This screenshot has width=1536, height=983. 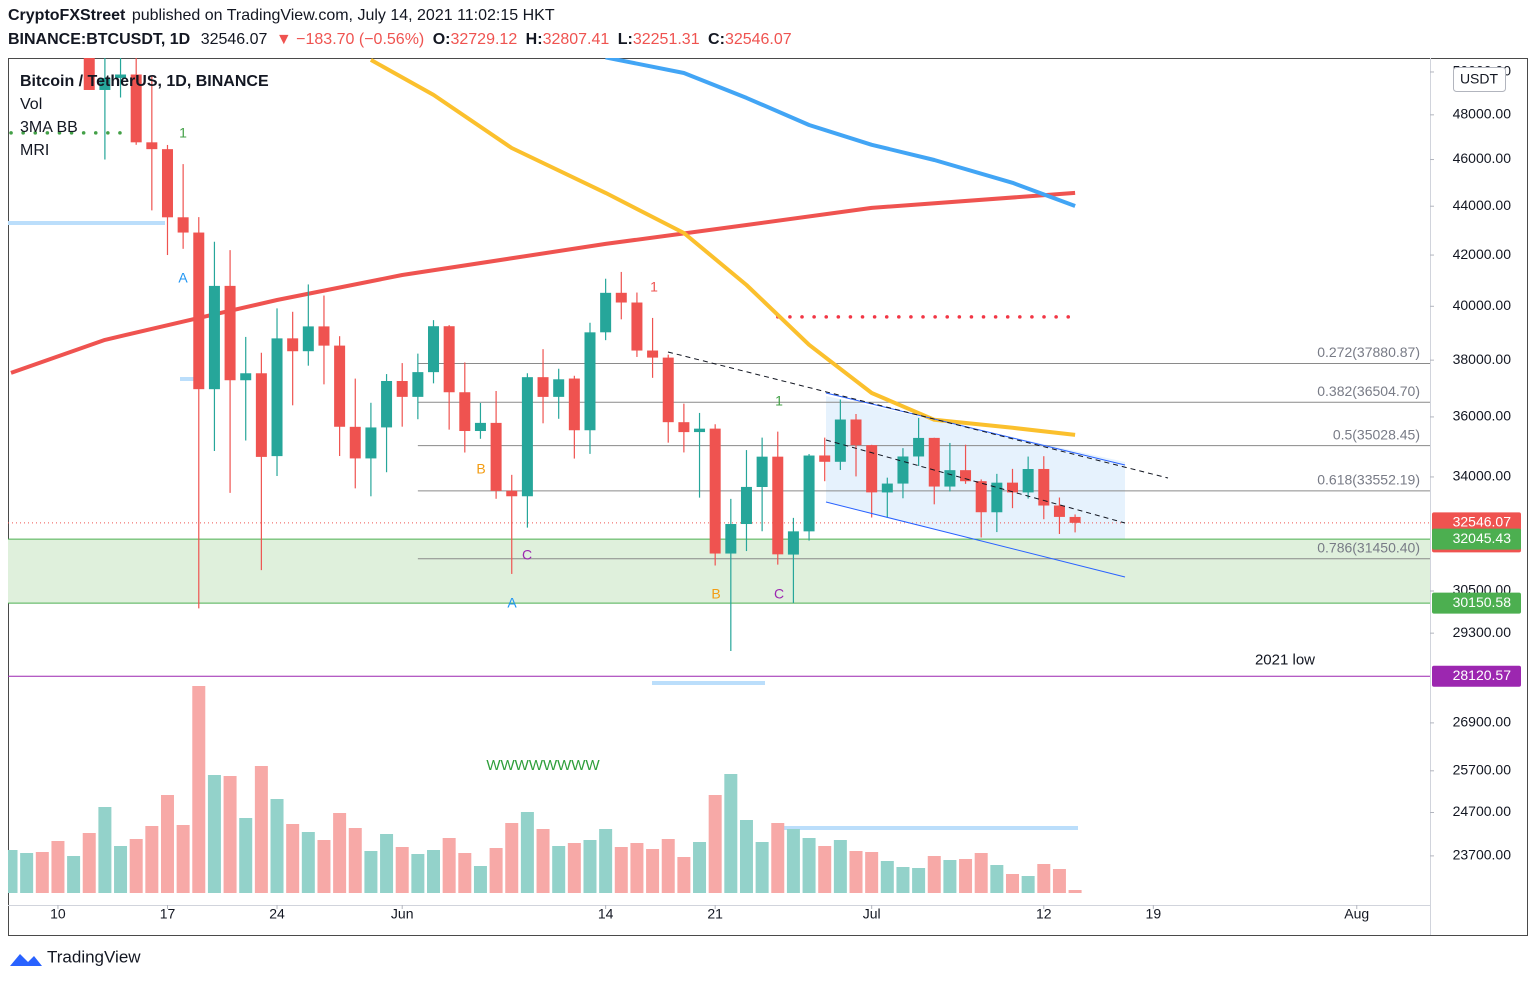 What do you see at coordinates (1044, 914) in the screenshot?
I see `x-tick-label: 12` at bounding box center [1044, 914].